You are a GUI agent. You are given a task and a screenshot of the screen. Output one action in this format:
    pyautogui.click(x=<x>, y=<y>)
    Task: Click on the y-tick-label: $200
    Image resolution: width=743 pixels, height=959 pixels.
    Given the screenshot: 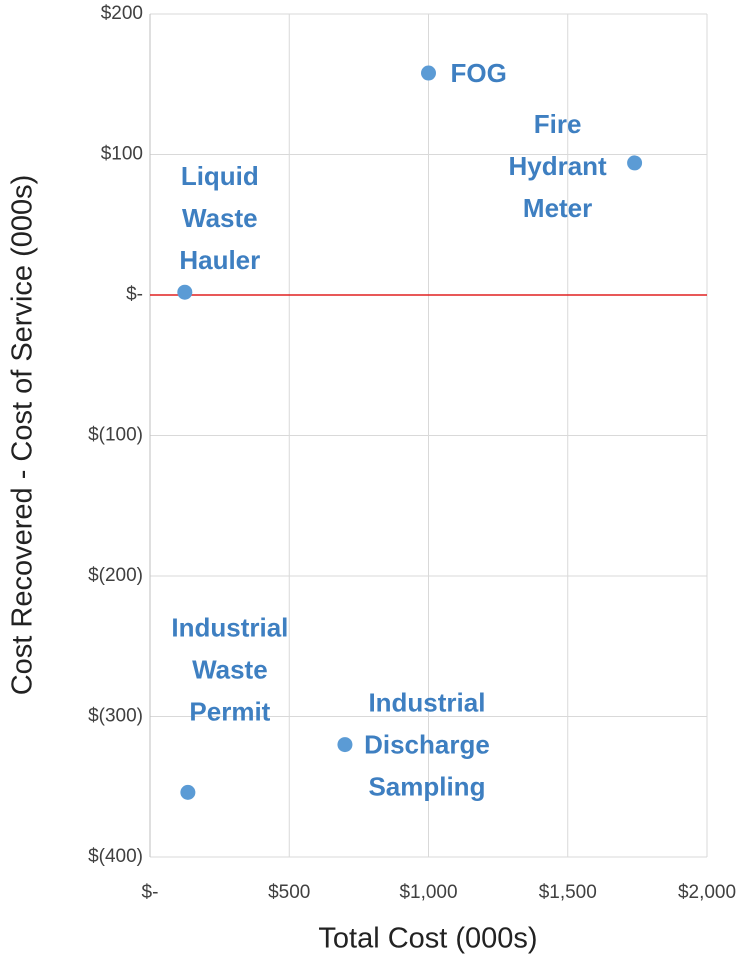 What is the action you would take?
    pyautogui.click(x=122, y=13)
    